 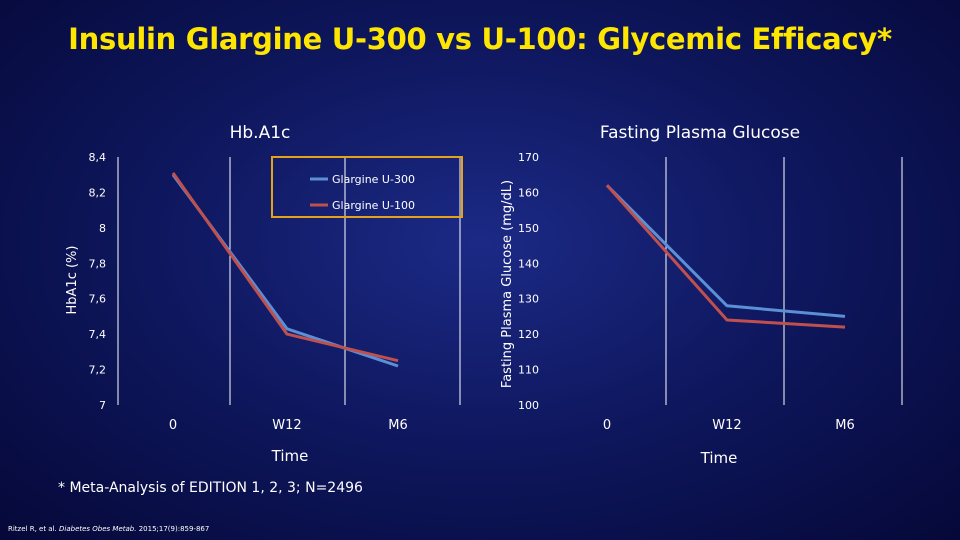 What do you see at coordinates (398, 425) in the screenshot?
I see `hba1c-xtick-label: M6` at bounding box center [398, 425].